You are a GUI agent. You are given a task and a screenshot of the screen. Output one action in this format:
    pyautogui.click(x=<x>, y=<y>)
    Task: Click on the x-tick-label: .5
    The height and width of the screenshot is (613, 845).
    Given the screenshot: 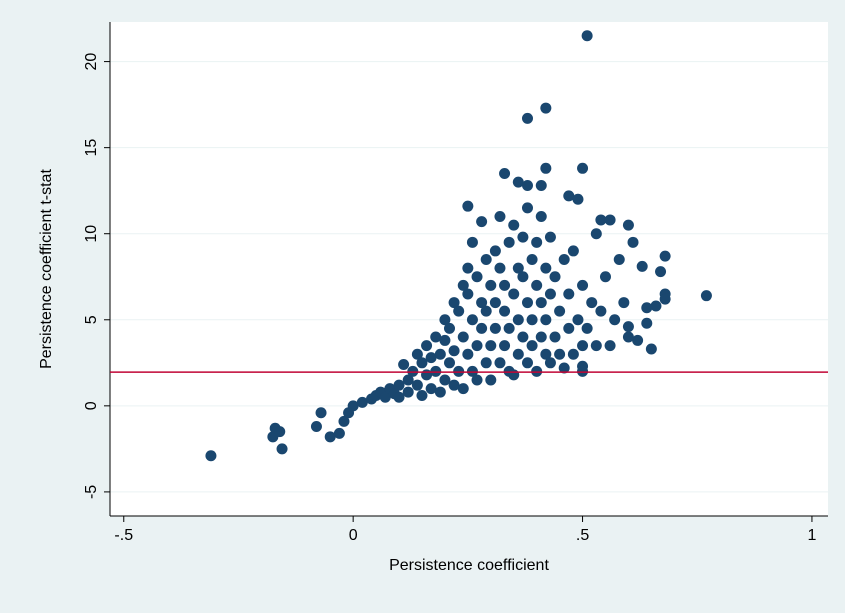 What is the action you would take?
    pyautogui.click(x=582, y=535)
    